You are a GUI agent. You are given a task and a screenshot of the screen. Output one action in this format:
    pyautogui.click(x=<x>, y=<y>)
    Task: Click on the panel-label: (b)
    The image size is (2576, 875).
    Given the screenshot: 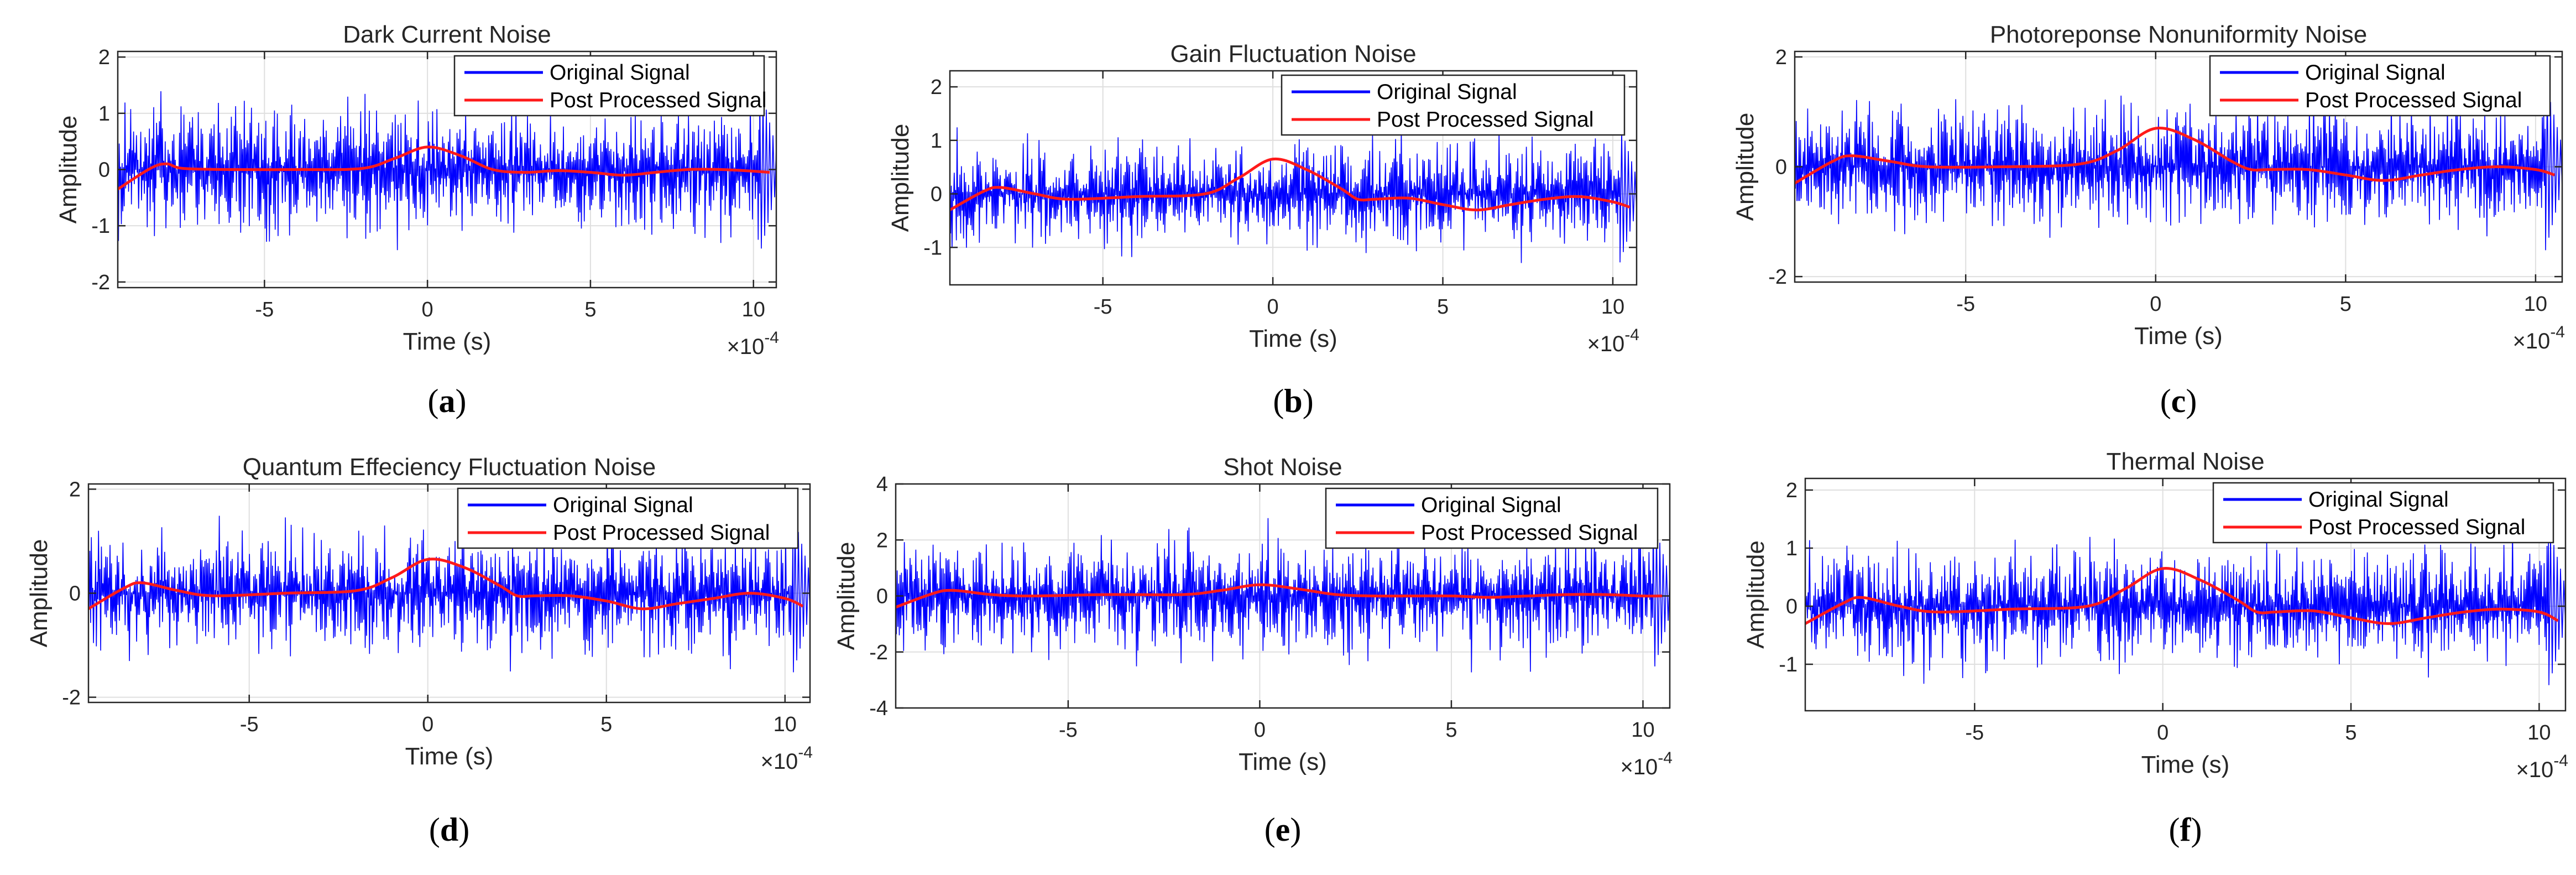 What is the action you would take?
    pyautogui.click(x=1293, y=401)
    